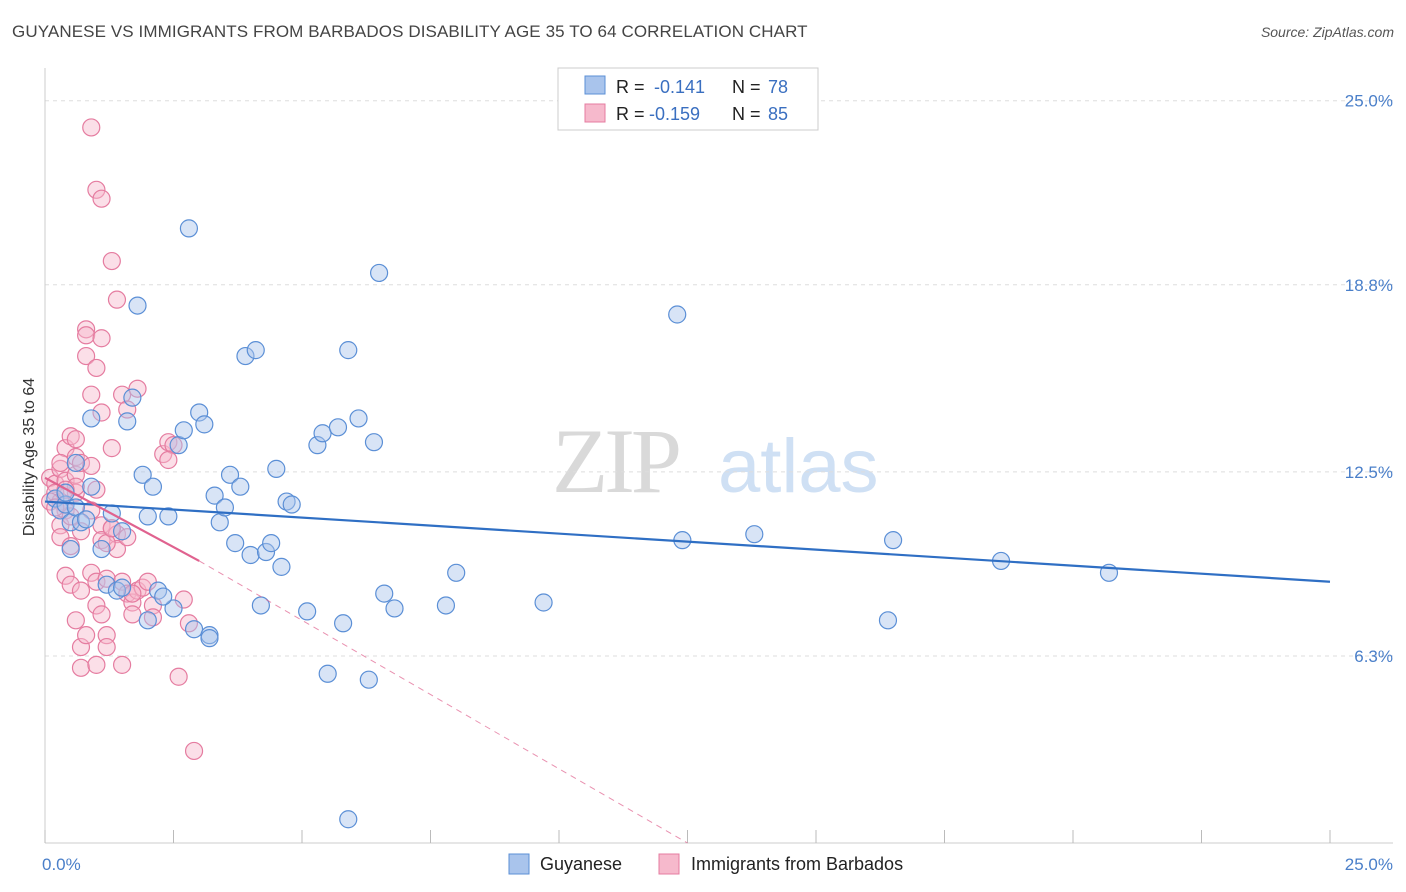  I want to click on y-tick-label-3: 25.0%, so click(1369, 101).